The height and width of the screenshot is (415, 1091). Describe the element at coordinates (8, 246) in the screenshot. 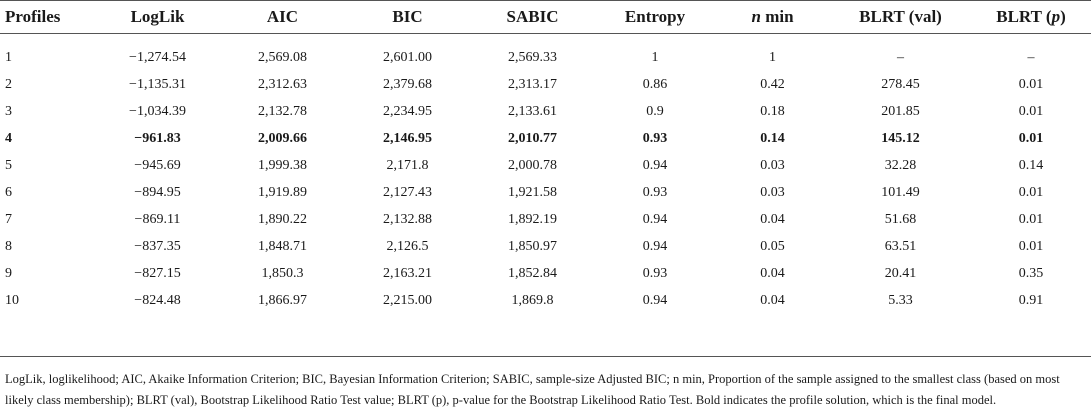

I see `cell-profiles: 8` at that location.